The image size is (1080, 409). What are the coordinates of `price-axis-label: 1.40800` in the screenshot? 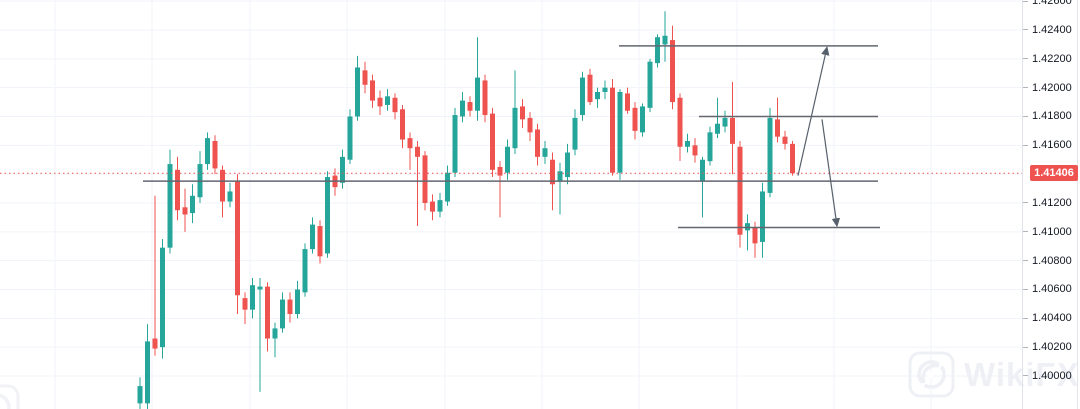 It's located at (1052, 260).